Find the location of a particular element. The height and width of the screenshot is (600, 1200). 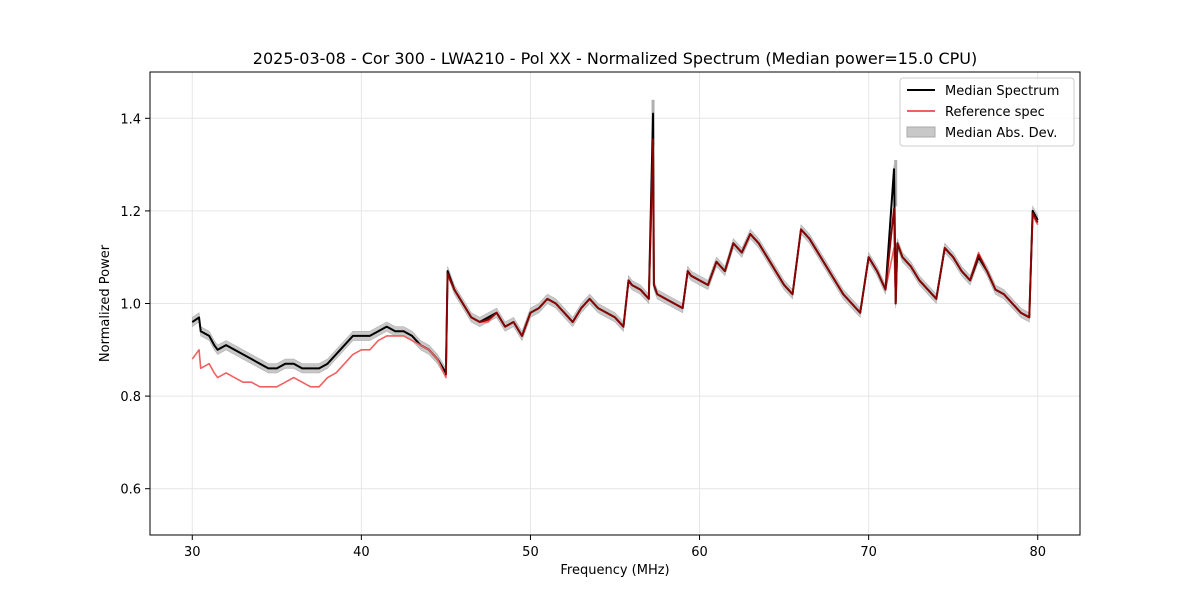

legend-box is located at coordinates (987, 112).